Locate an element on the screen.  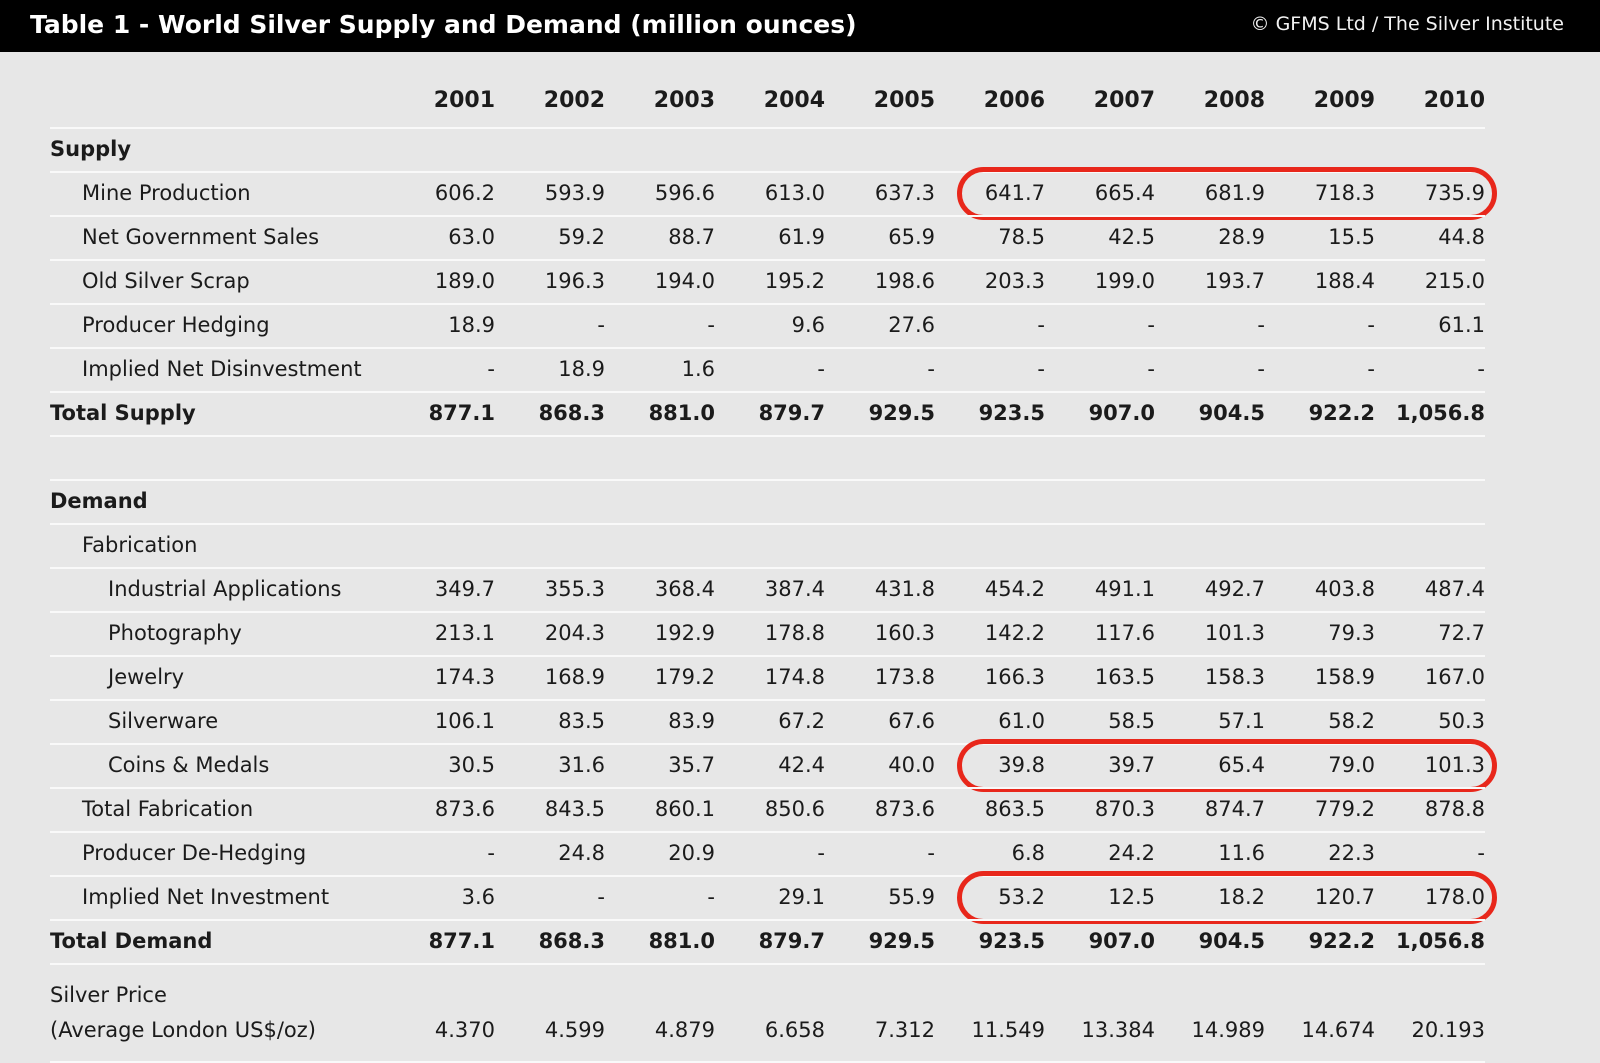
cell-2003: 192.9 is located at coordinates (684, 633).